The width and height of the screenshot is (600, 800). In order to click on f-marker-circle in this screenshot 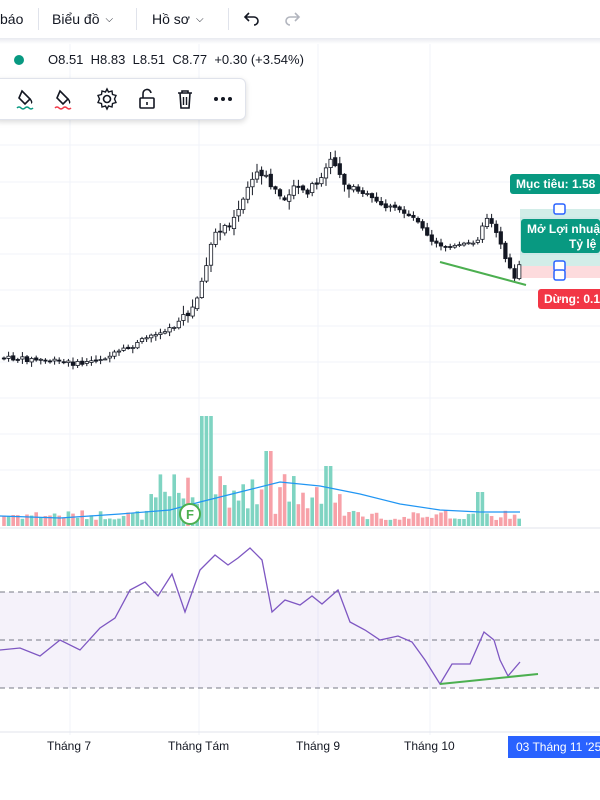, I will do `click(190, 514)`.